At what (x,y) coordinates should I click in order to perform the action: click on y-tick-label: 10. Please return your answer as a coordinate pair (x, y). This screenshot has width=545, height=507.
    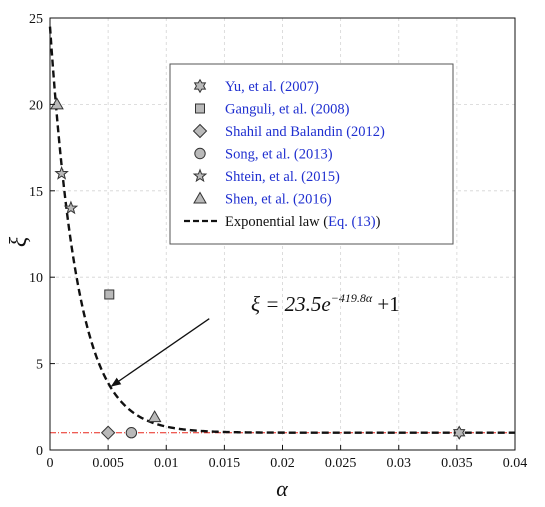
    Looking at the image, I should click on (36, 278).